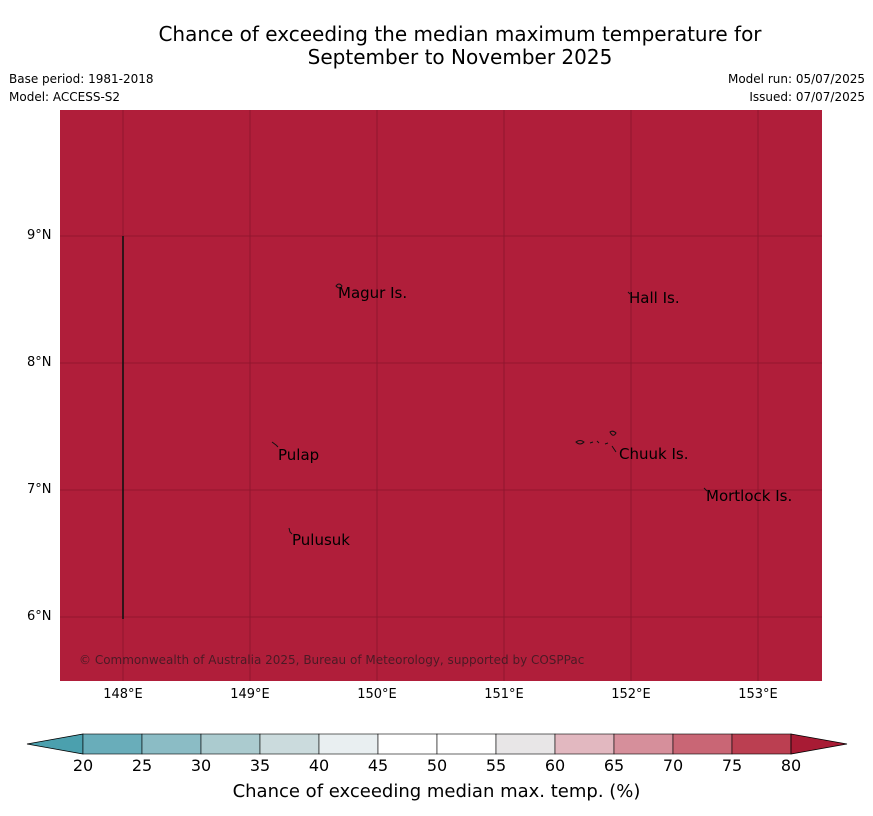 Image resolution: width=873 pixels, height=816 pixels. I want to click on lon-label: 152°E, so click(631, 694).